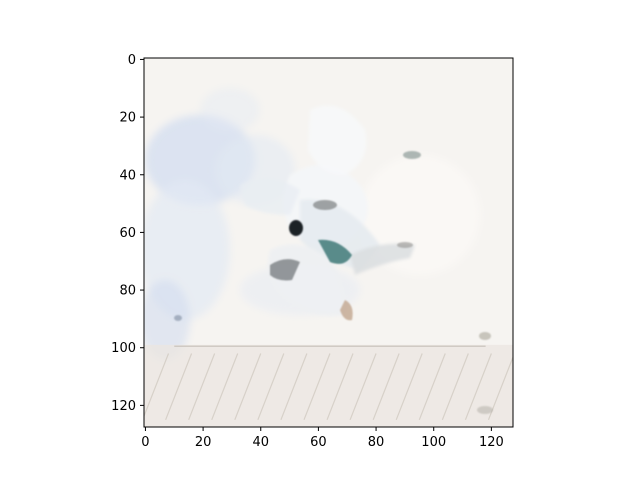 The width and height of the screenshot is (640, 480). What do you see at coordinates (127, 291) in the screenshot?
I see `y-tick-label: 80` at bounding box center [127, 291].